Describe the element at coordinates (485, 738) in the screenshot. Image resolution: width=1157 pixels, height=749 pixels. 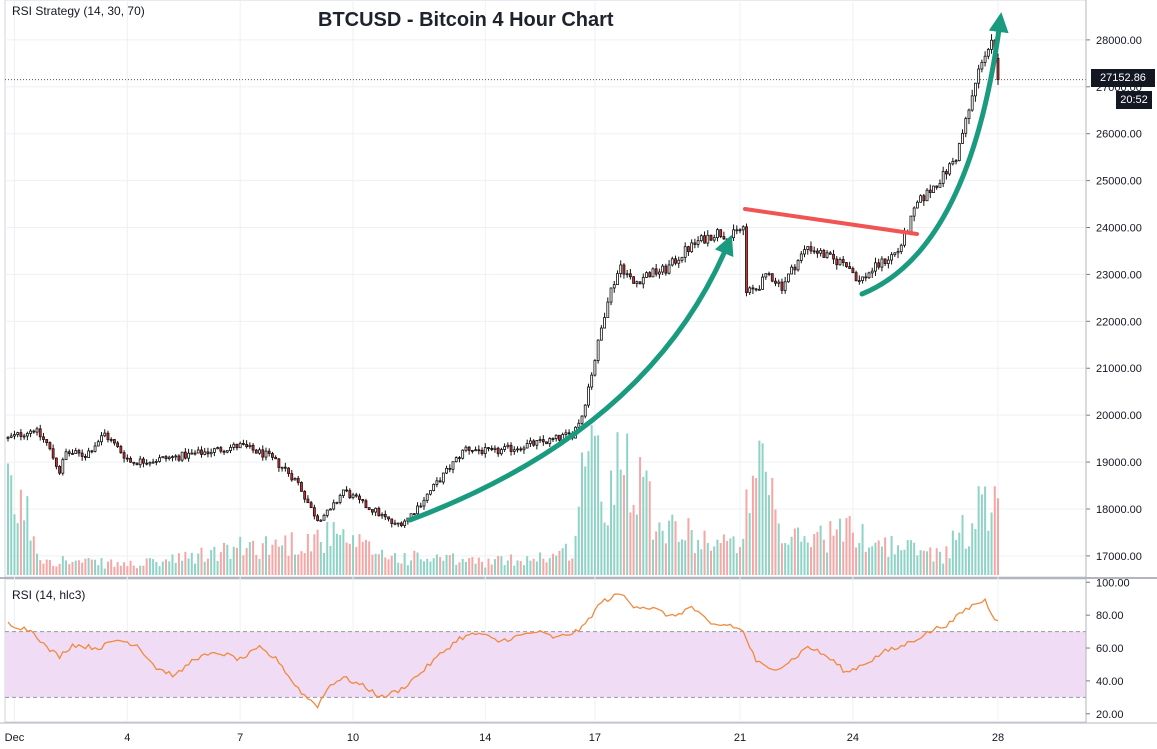
I see `time-tick-label: 14` at that location.